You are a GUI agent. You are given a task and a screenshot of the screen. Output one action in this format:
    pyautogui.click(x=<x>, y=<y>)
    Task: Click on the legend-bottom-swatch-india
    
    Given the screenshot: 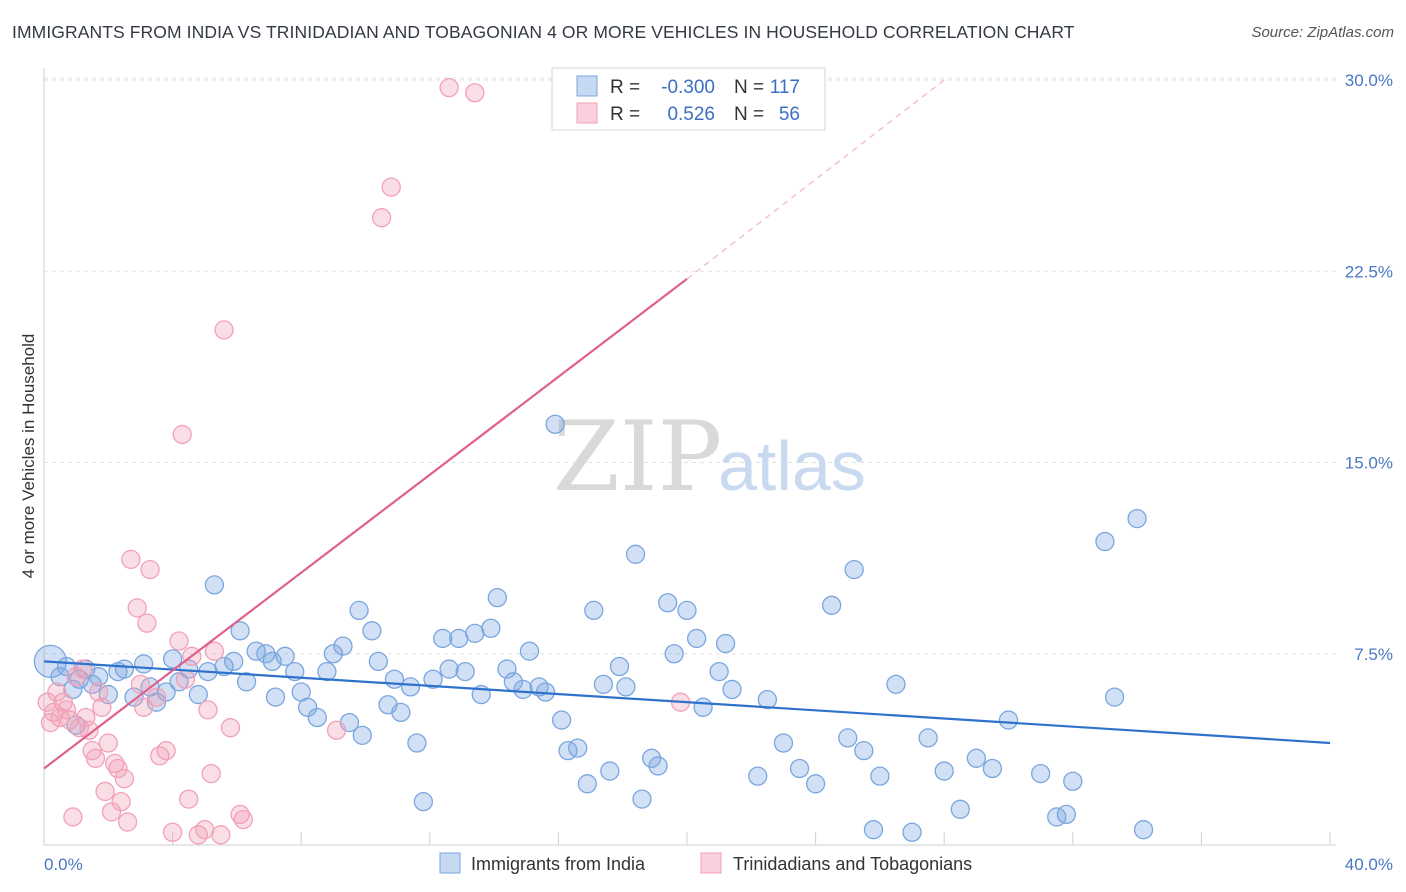 What is the action you would take?
    pyautogui.click(x=450, y=863)
    